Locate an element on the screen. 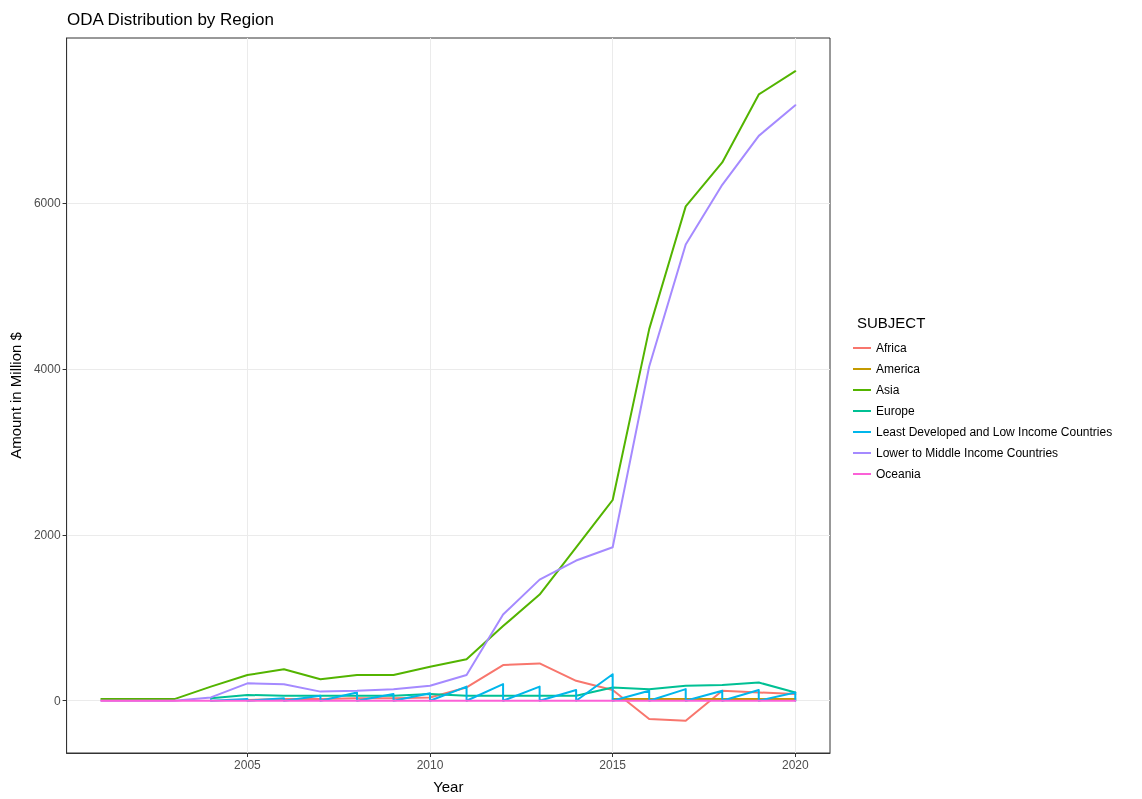  x-tick-label: 2020 is located at coordinates (795, 765).